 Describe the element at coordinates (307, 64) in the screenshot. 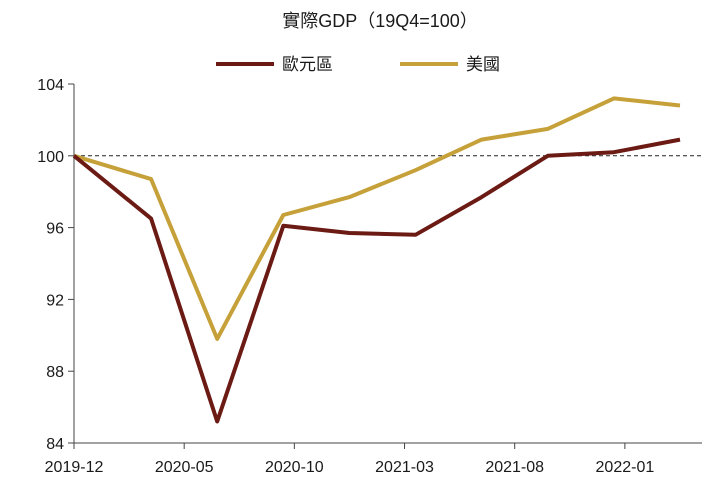

I see `legend-label-eurozone: 歐元區` at that location.